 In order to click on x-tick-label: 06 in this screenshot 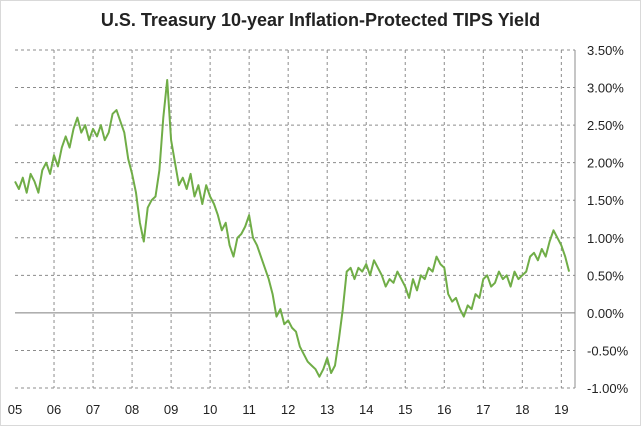, I will do `click(54, 409)`.